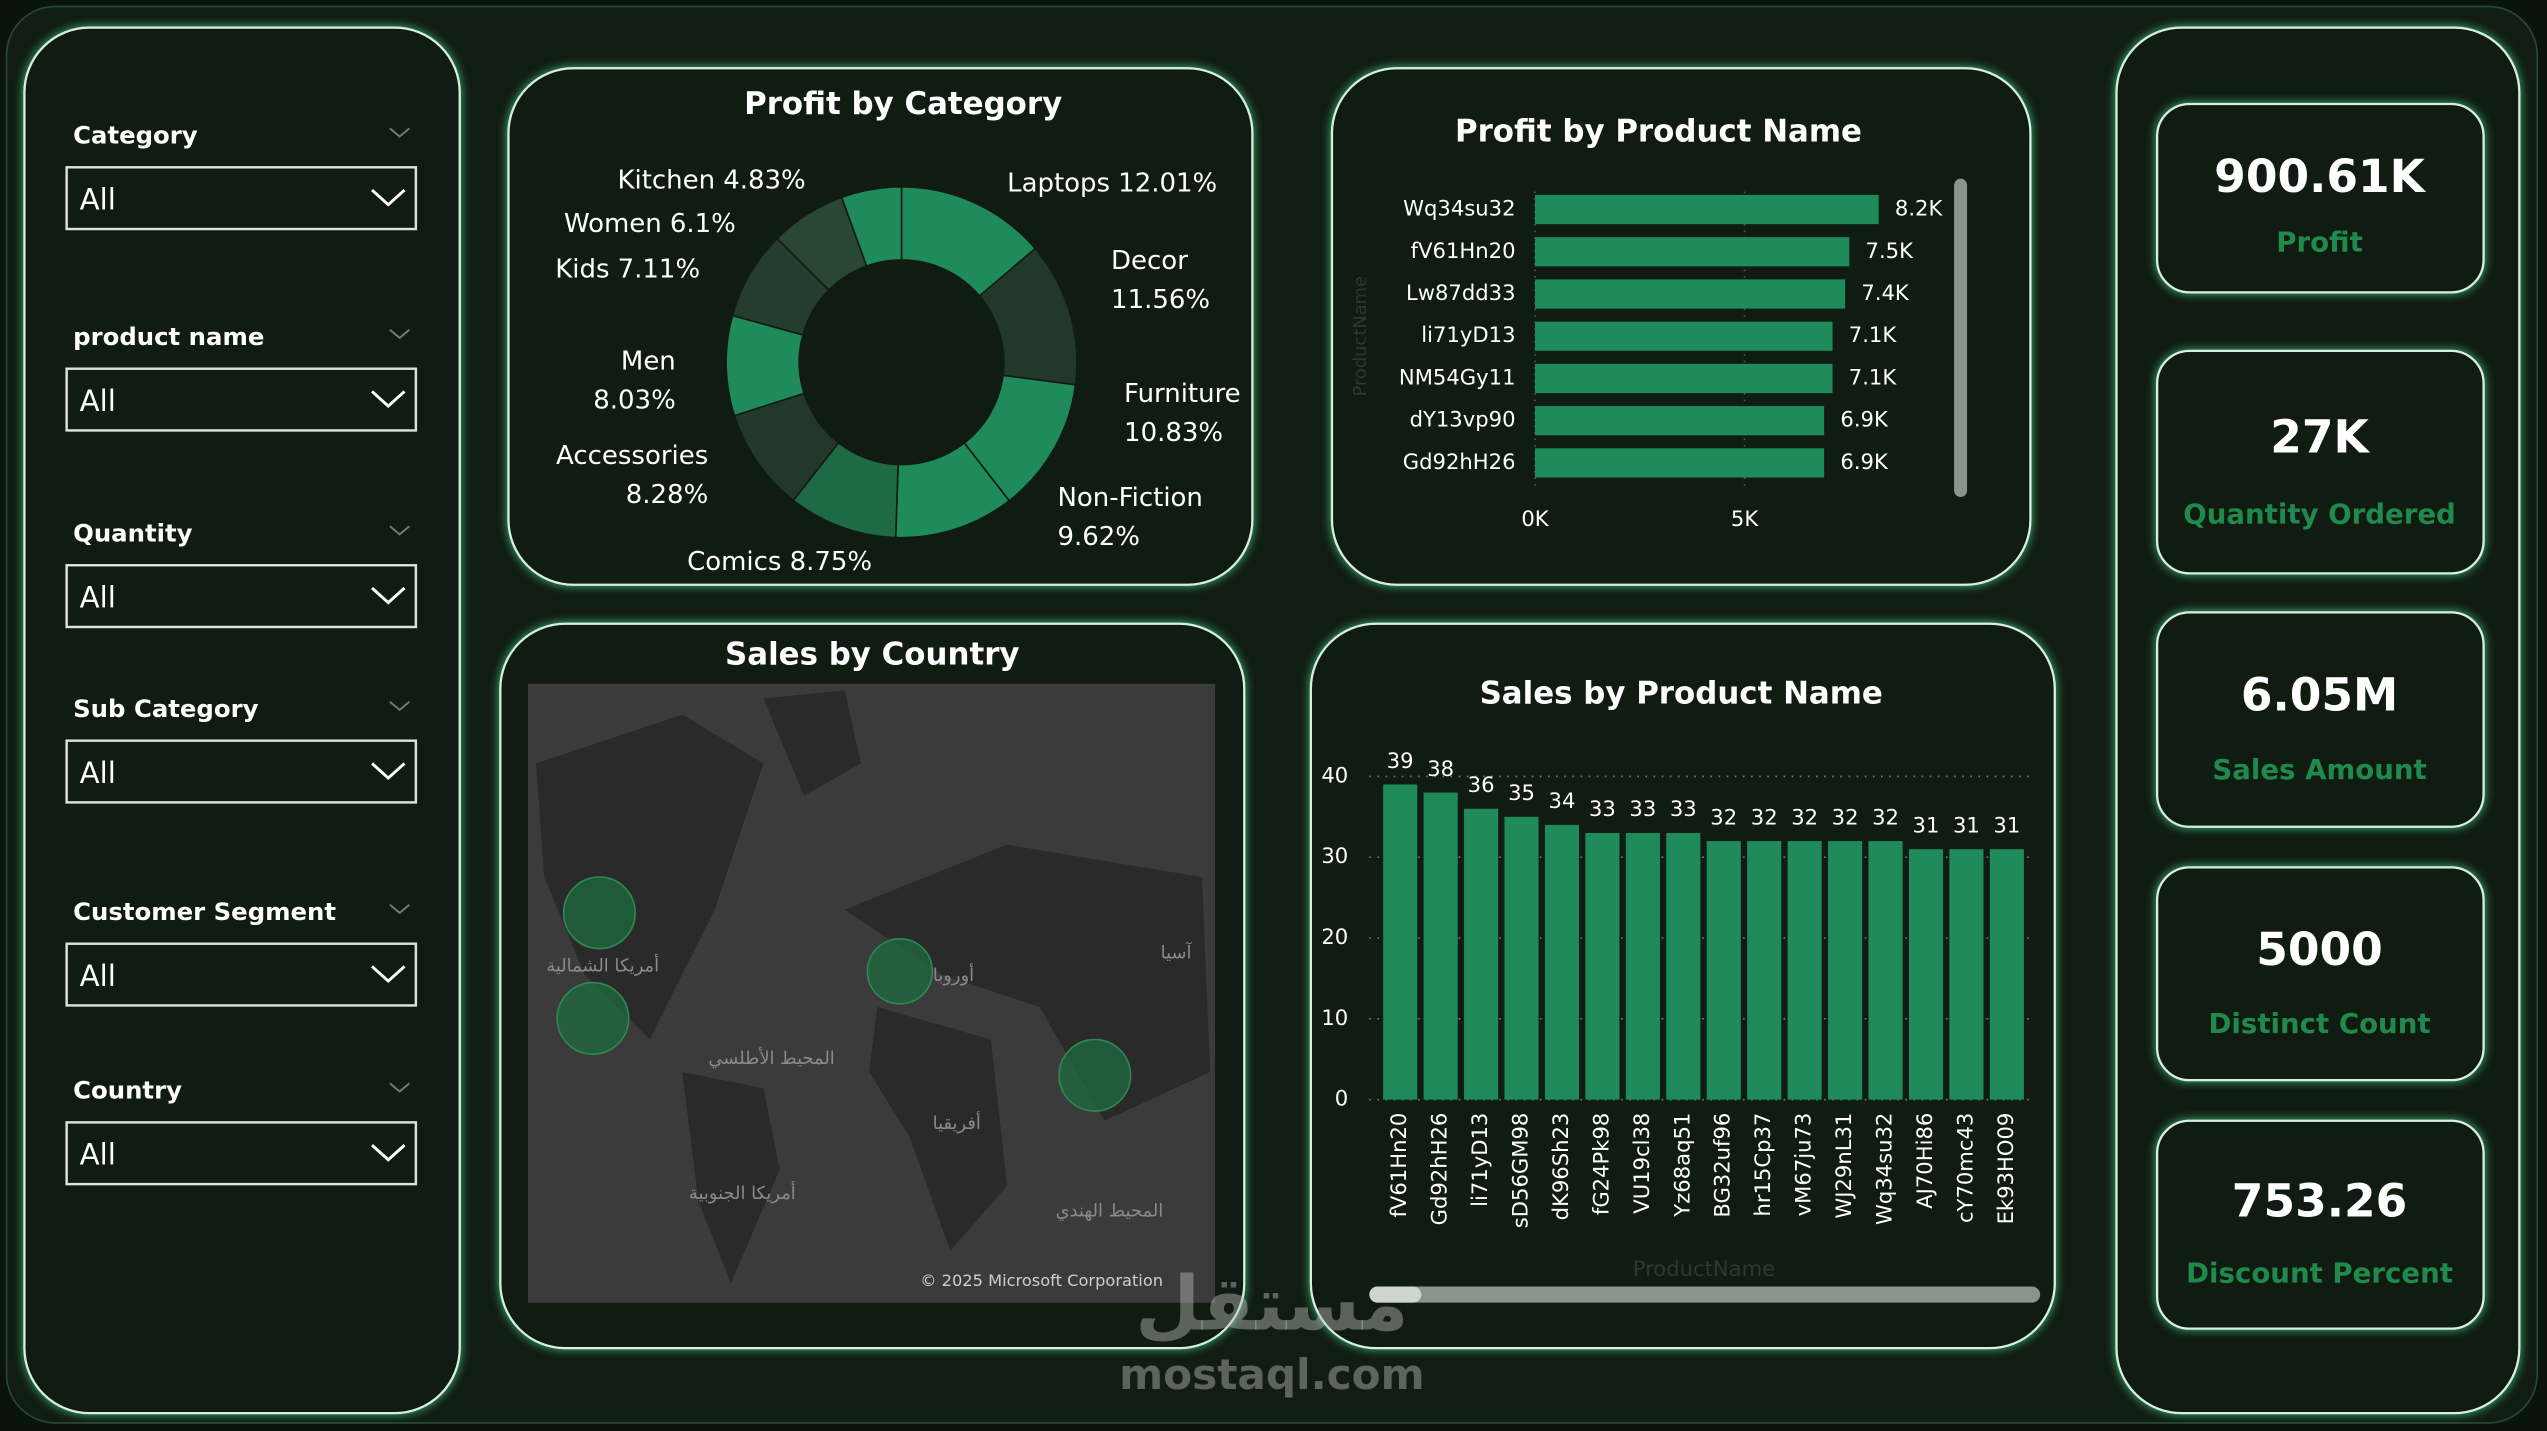 The width and height of the screenshot is (2547, 1431). What do you see at coordinates (165, 708) in the screenshot?
I see `filter-label: Sub Category` at bounding box center [165, 708].